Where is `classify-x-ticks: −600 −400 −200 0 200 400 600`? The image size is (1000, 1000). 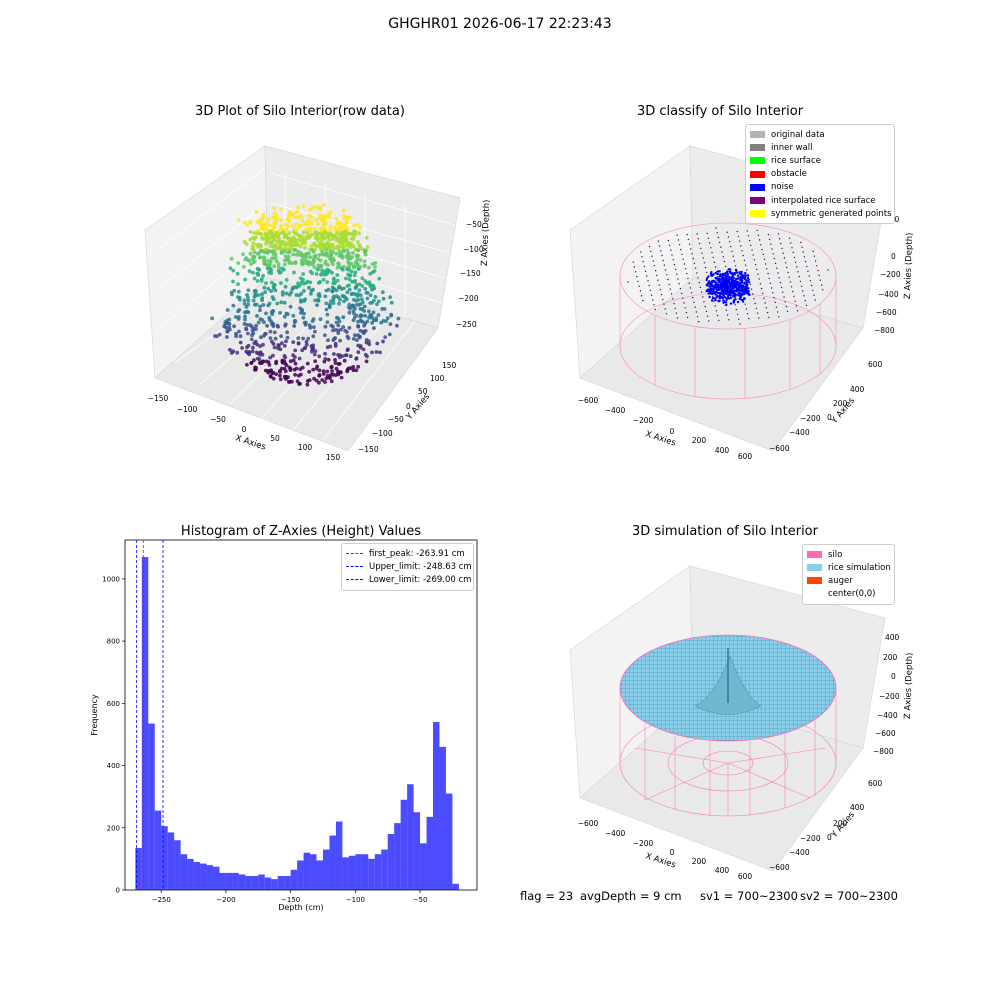
classify-x-ticks: −600 −400 −200 0 200 400 600 is located at coordinates (665, 428).